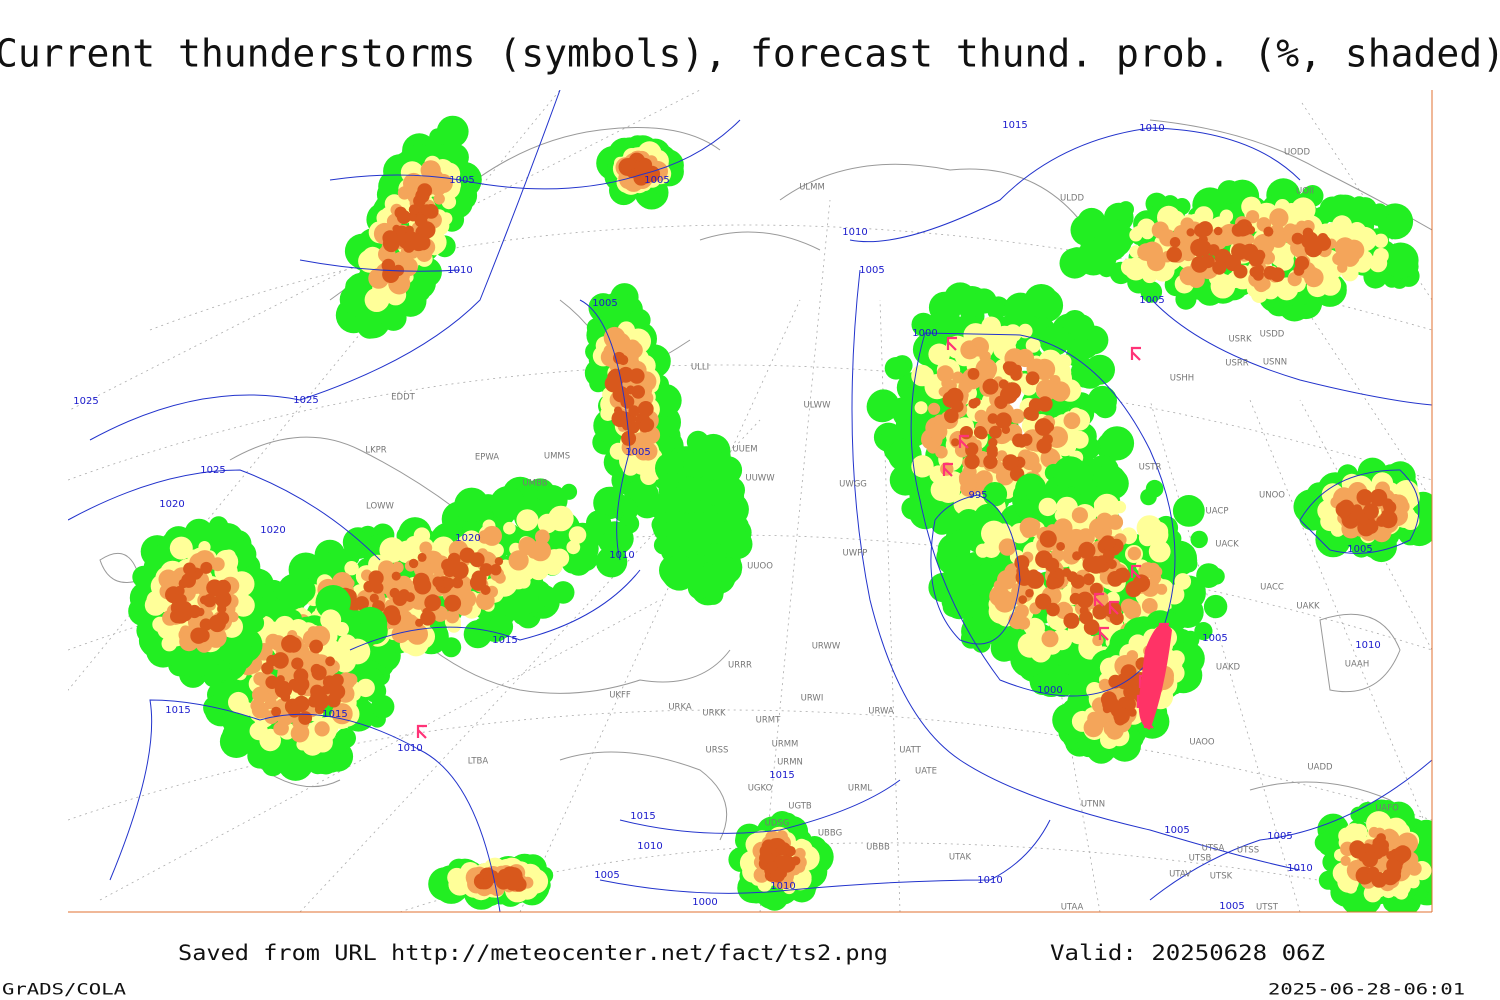 The image size is (1500, 1000). Describe the element at coordinates (760, 789) in the screenshot. I see `station-label: UGKO` at that location.